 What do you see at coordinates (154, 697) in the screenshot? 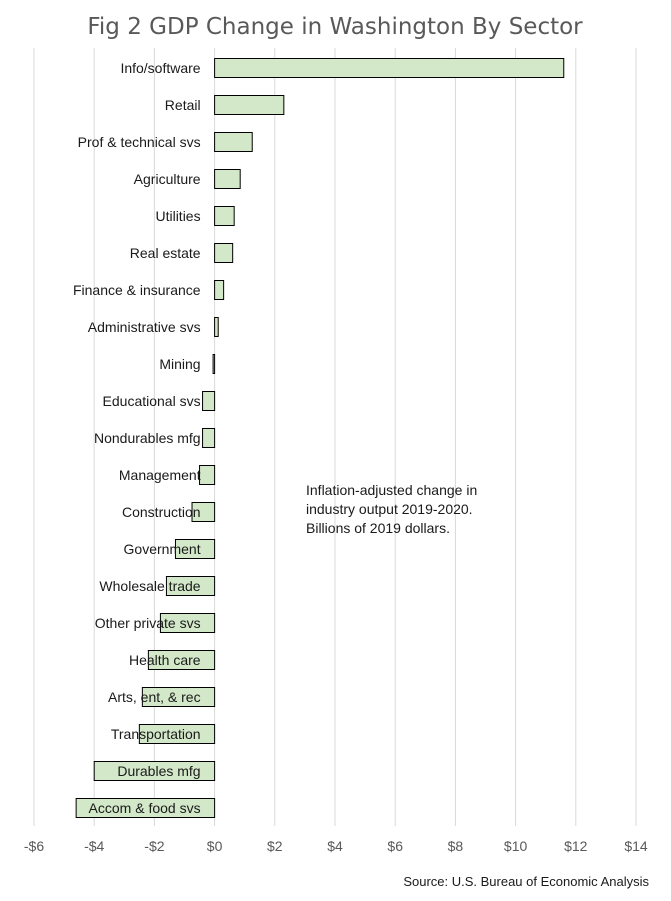
I see `category-label: Arts, ent, & rec` at bounding box center [154, 697].